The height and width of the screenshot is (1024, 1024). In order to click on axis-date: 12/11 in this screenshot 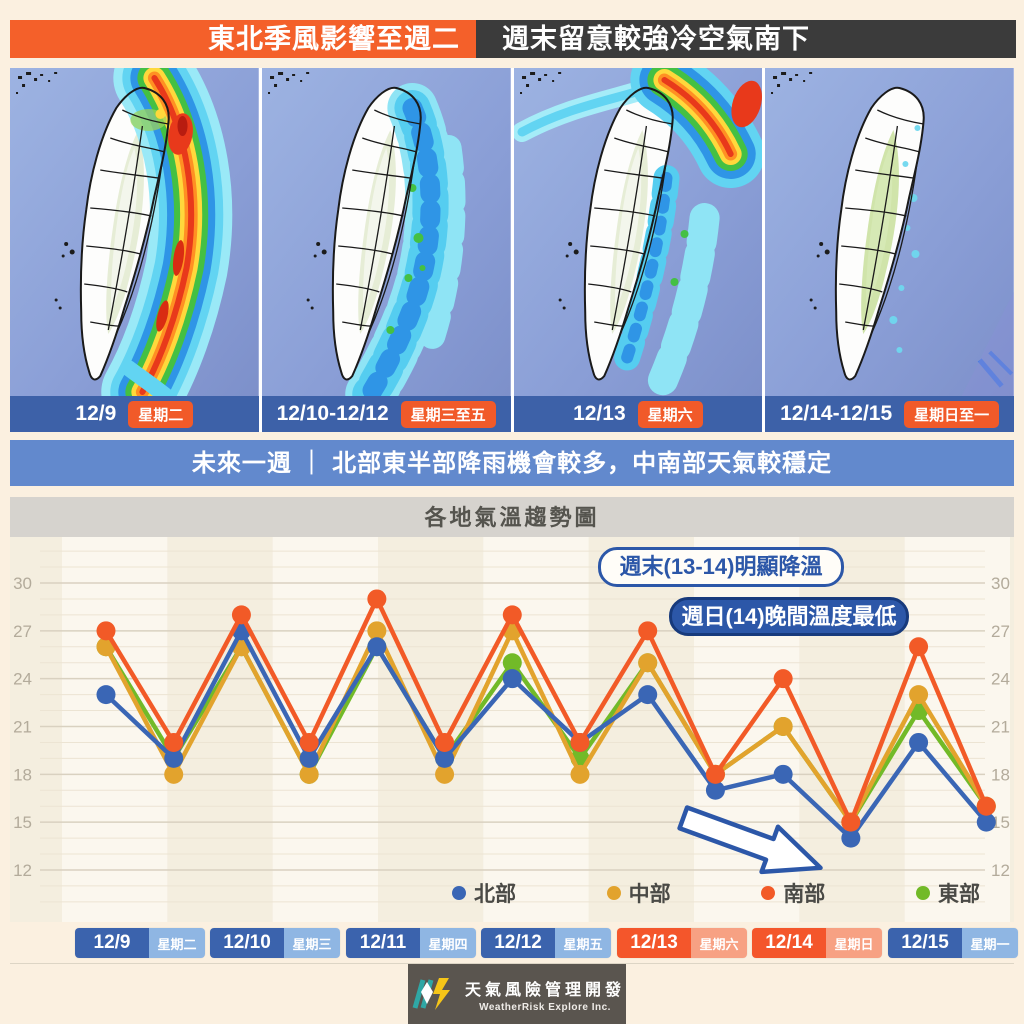, I will do `click(383, 943)`.